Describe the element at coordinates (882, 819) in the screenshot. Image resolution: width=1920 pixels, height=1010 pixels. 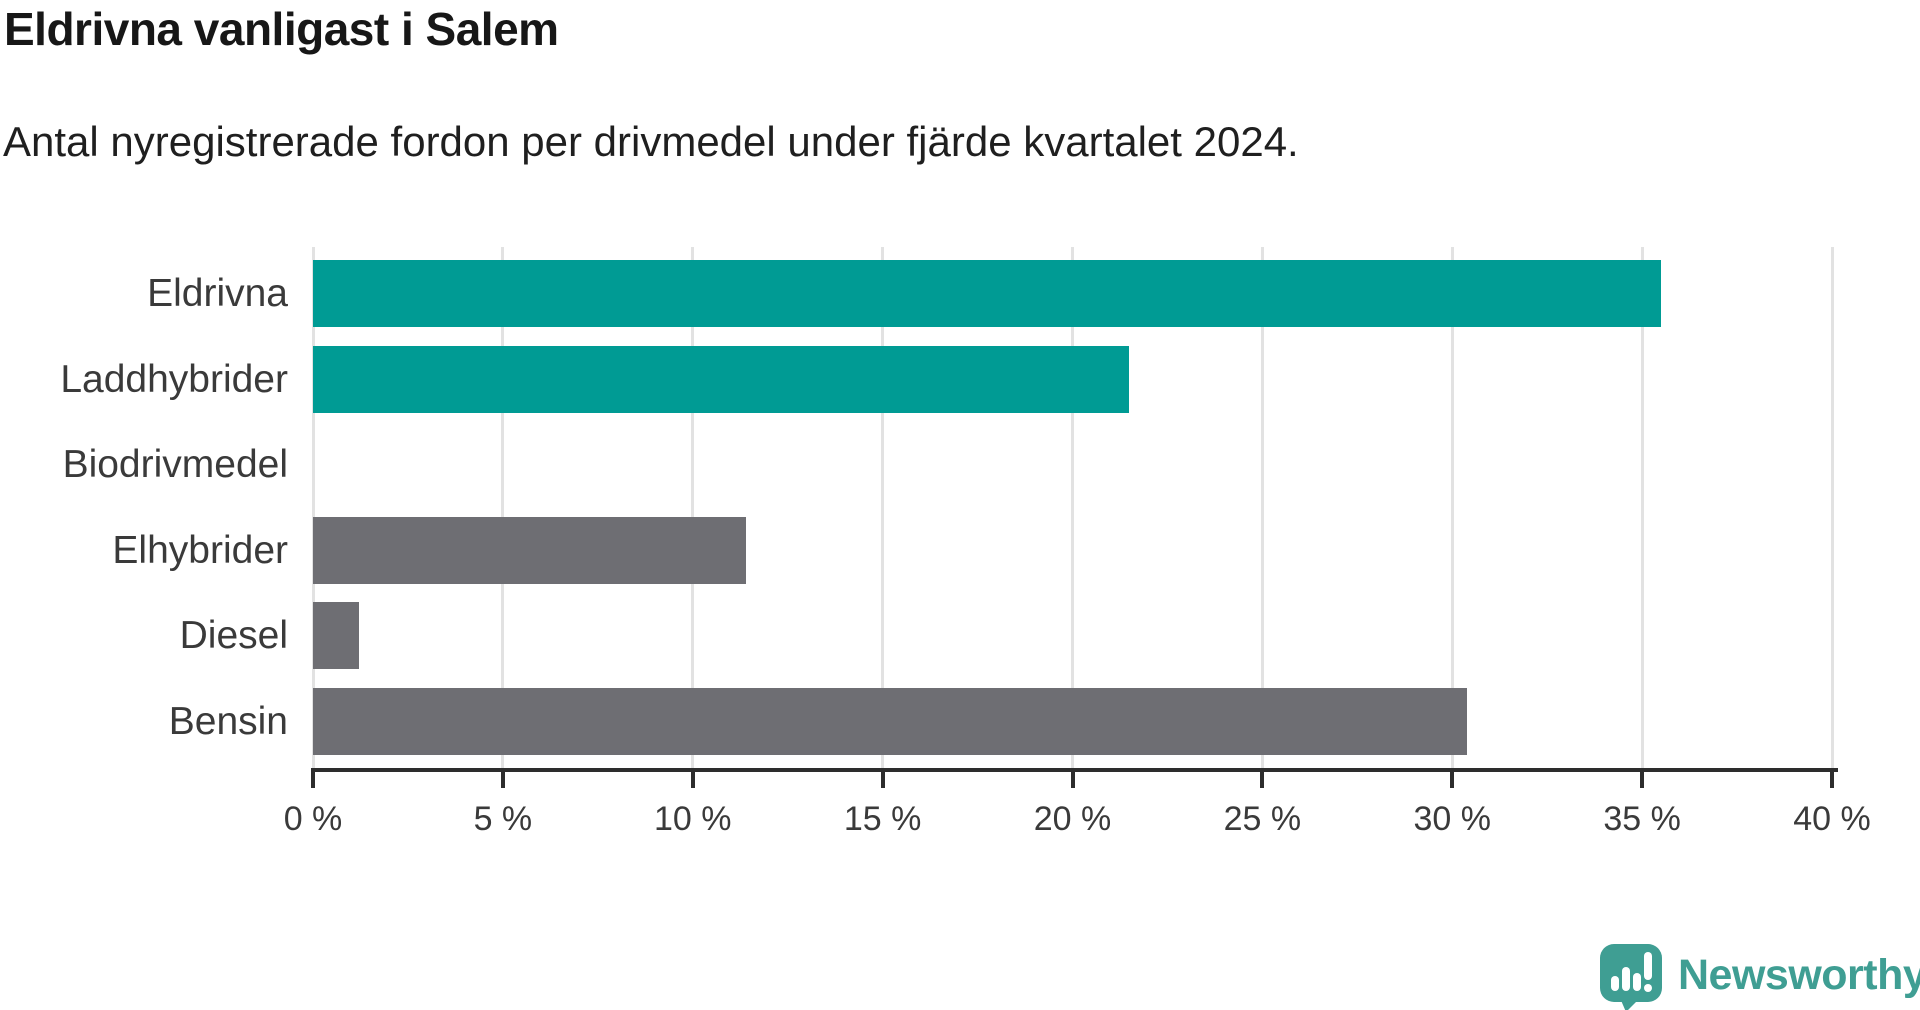
I see `x-tick-label-15: 15 %` at that location.